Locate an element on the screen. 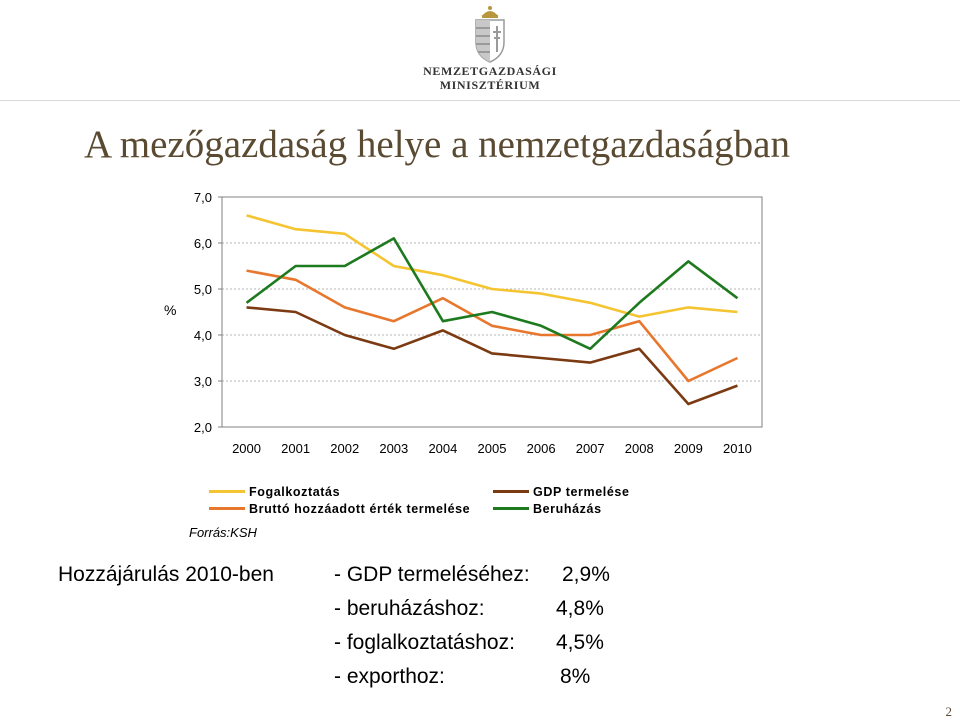  x-tick-label: 2001 is located at coordinates (295, 448).